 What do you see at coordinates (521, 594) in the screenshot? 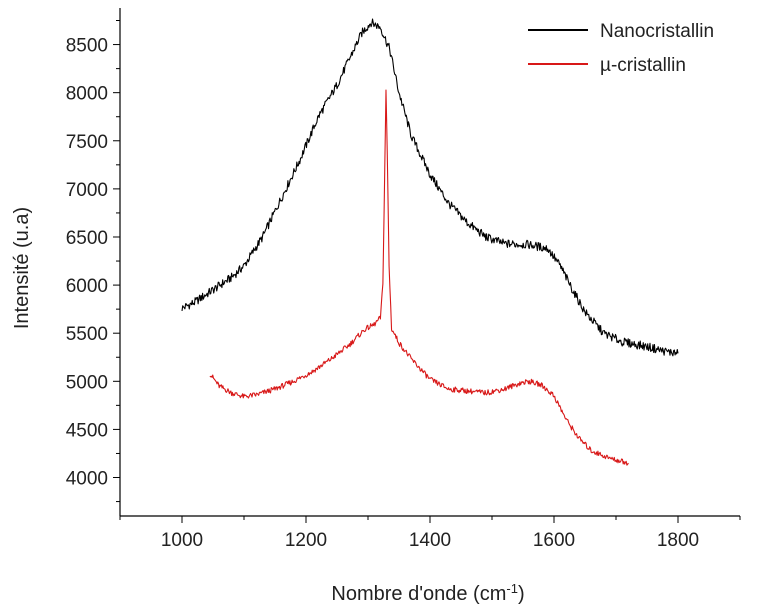
I see `x-axis-title-close: )` at bounding box center [521, 594].